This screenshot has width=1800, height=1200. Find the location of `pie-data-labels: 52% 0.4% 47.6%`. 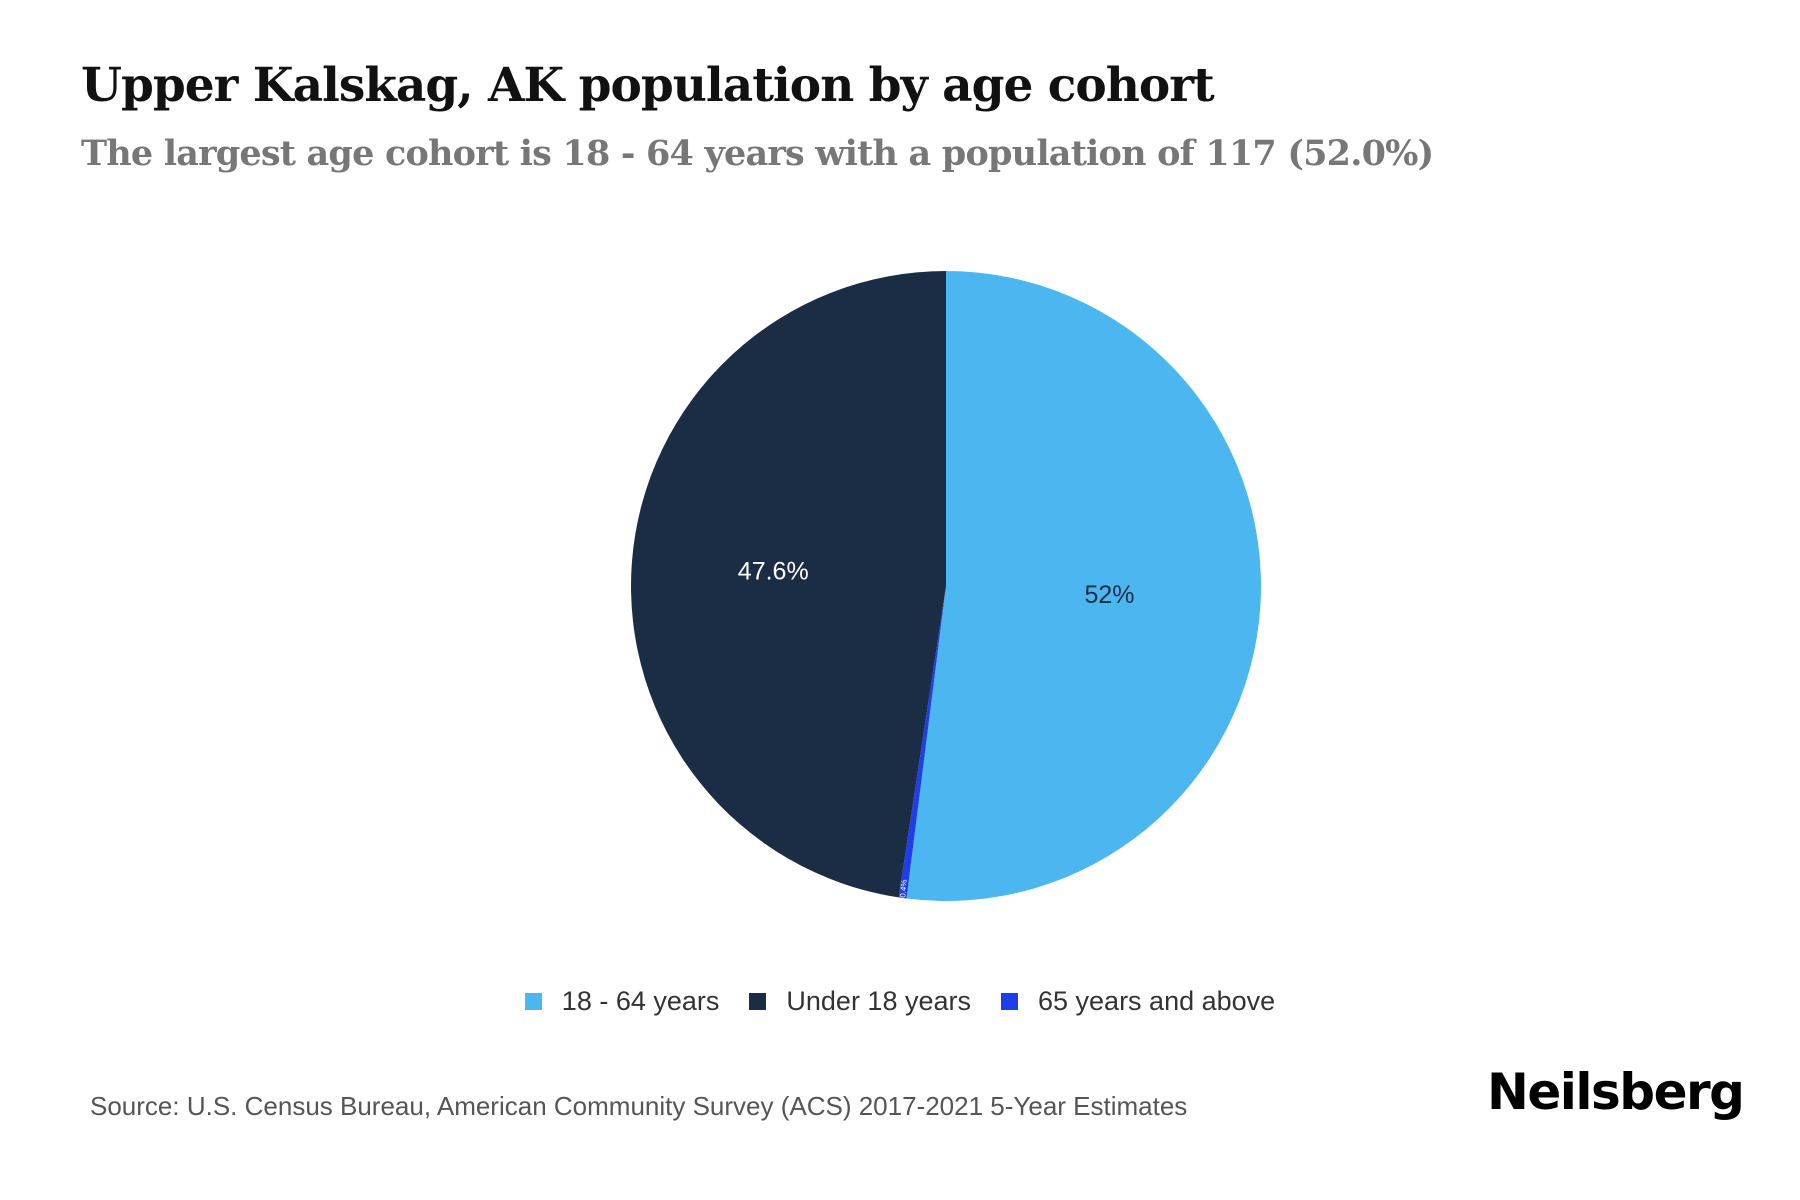

pie-data-labels: 52% 0.4% 47.6% is located at coordinates (936, 728).